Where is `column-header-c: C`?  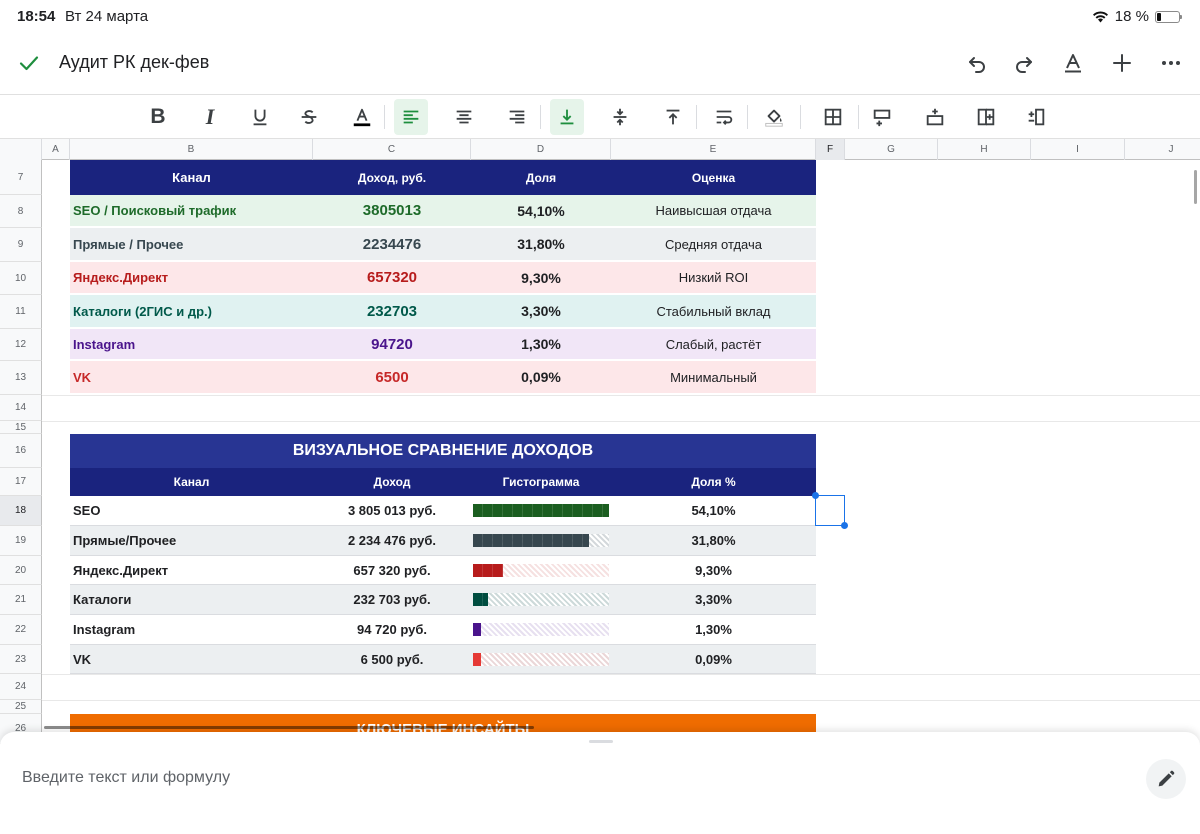
column-header-c: C is located at coordinates (392, 149).